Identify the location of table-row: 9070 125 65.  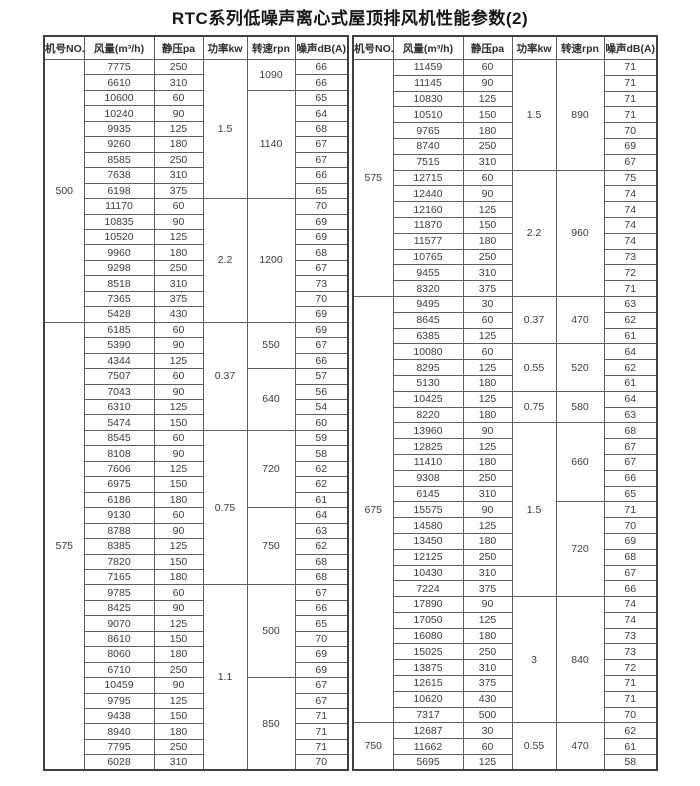
(196, 623).